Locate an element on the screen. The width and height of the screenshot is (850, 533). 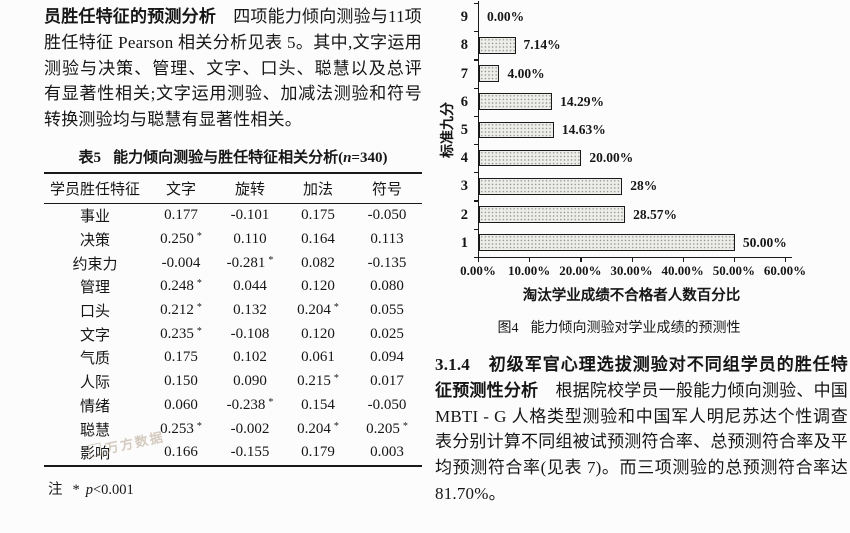
table-number: 表5 is located at coordinates (90, 157).